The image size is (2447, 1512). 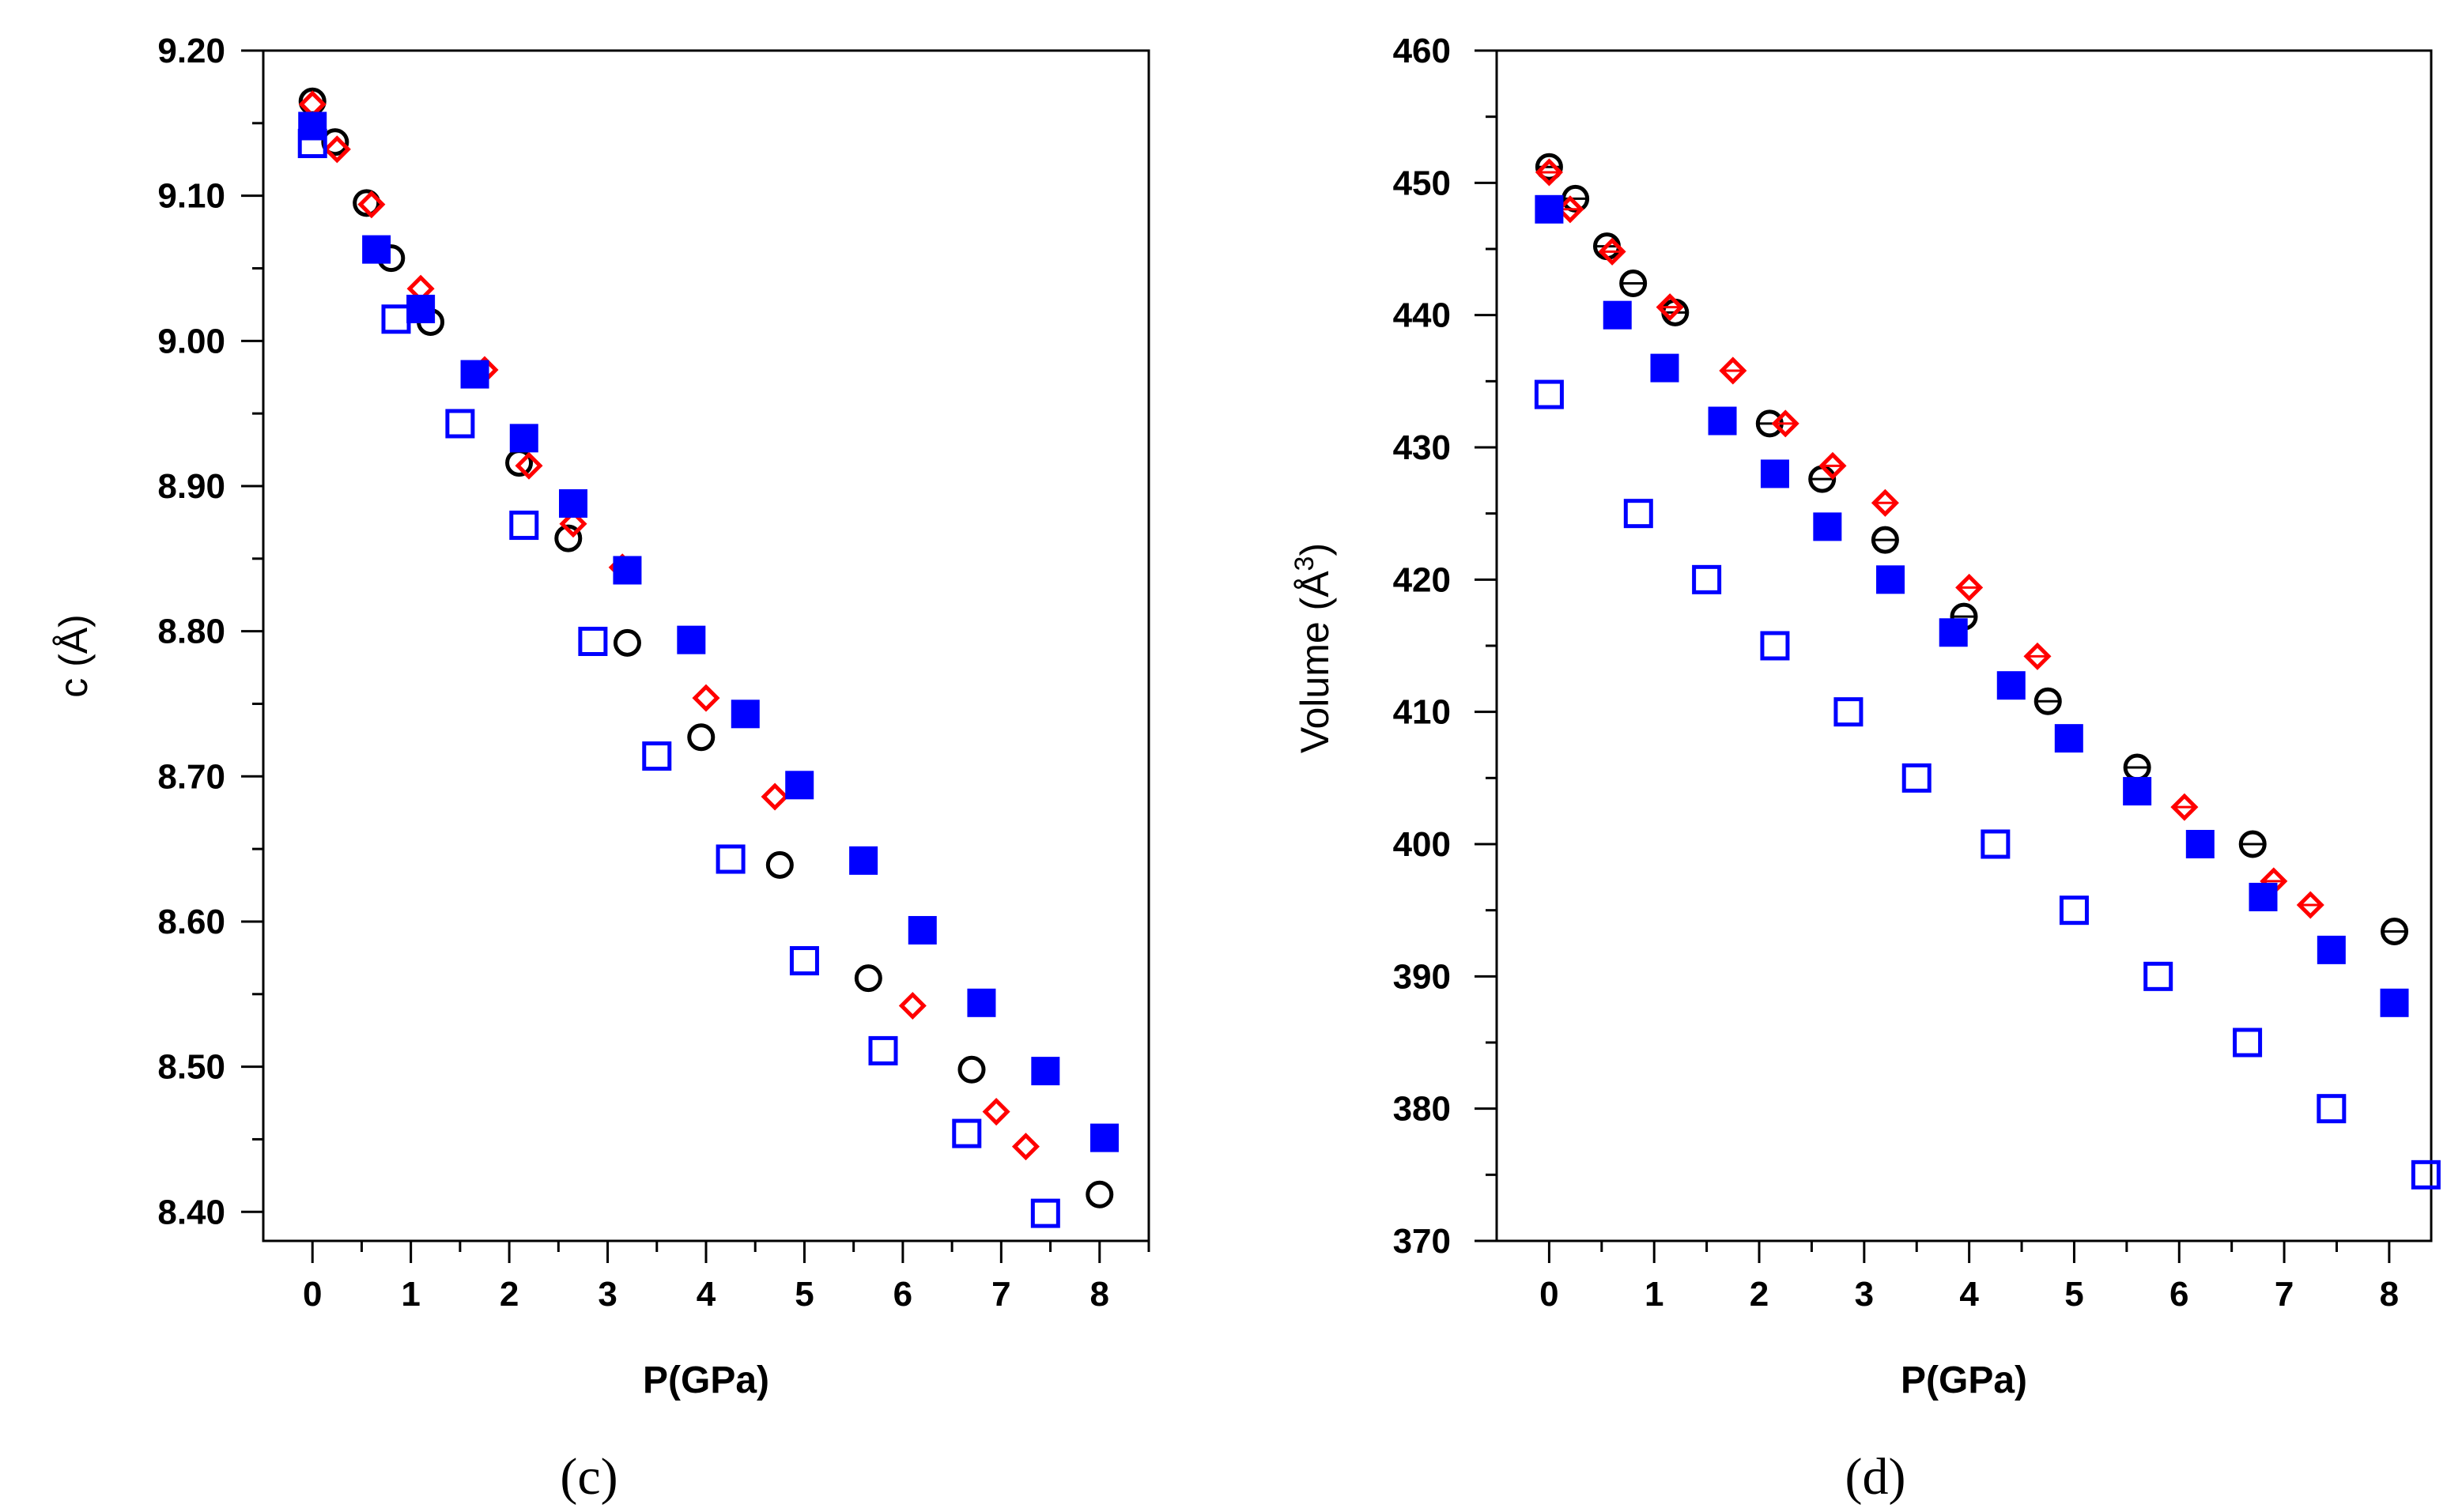 I want to click on x-tick-label: 2, so click(x=509, y=1294).